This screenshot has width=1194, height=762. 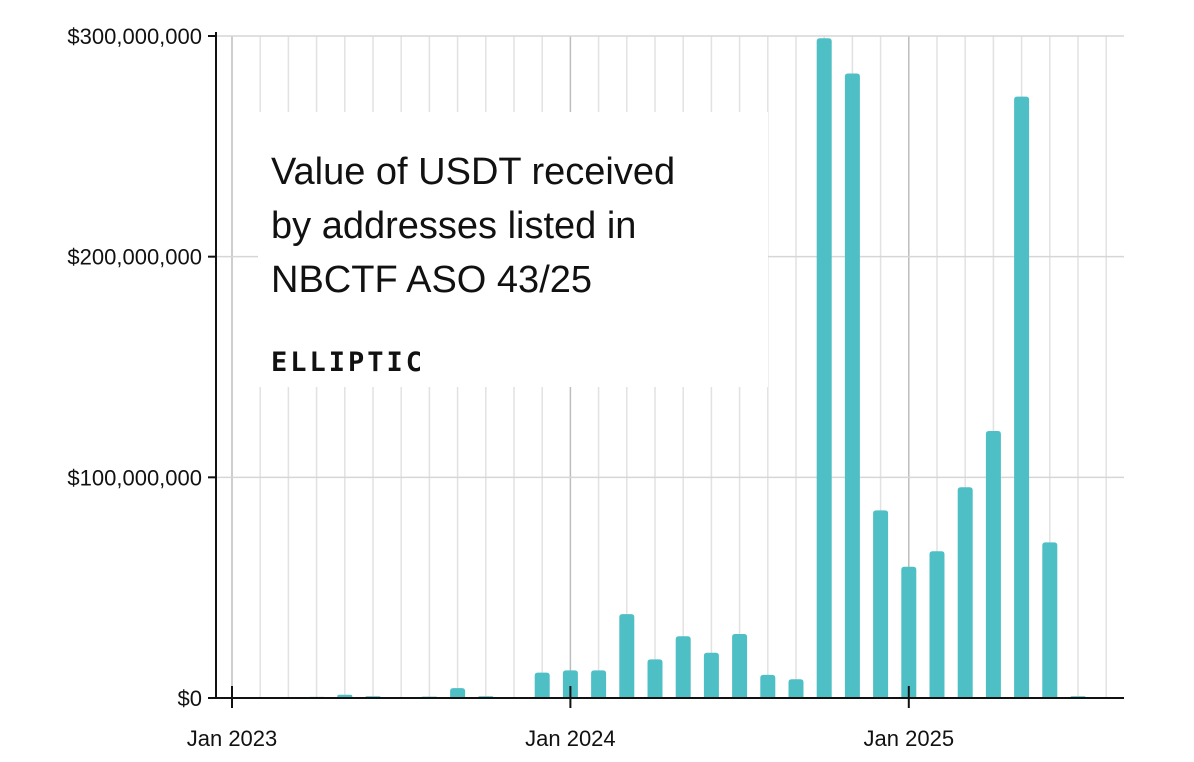 What do you see at coordinates (232, 738) in the screenshot?
I see `x-tick-label: Jan 2023` at bounding box center [232, 738].